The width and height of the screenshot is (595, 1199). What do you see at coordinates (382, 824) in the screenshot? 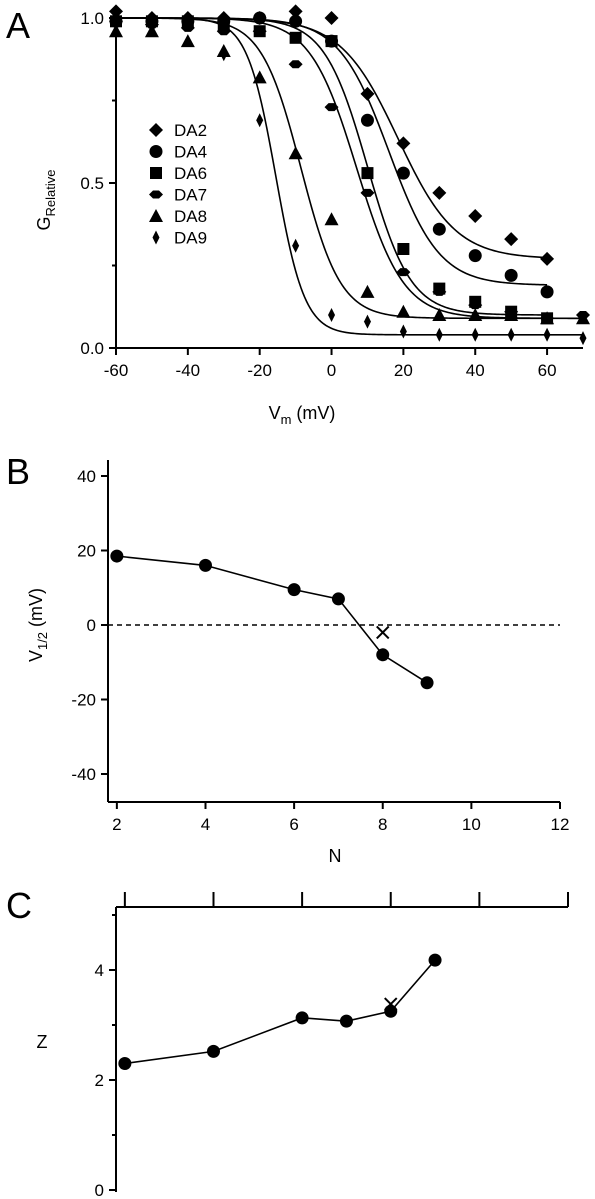
I see `x-tick-label: 8` at bounding box center [382, 824].